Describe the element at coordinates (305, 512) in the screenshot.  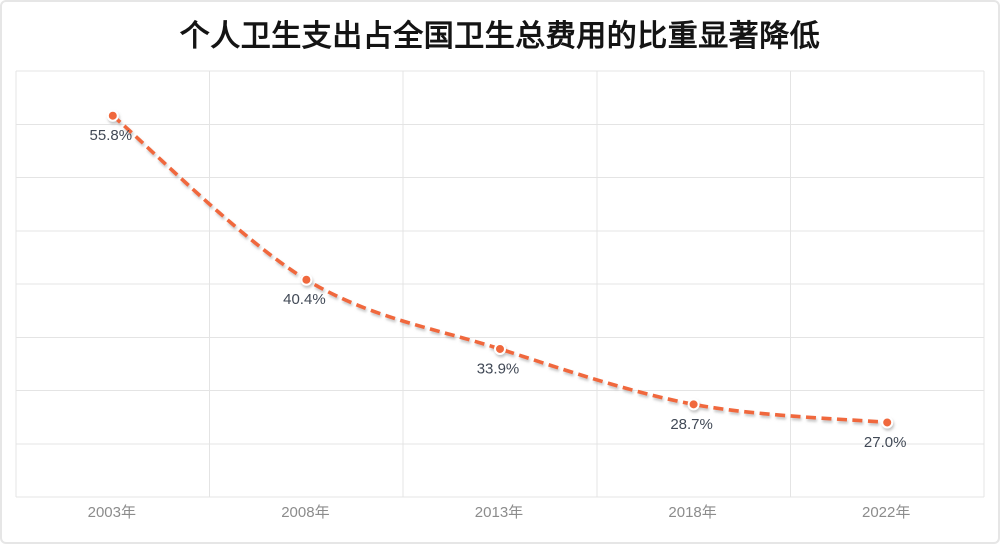
I see `x-axis-label: 2008年` at that location.